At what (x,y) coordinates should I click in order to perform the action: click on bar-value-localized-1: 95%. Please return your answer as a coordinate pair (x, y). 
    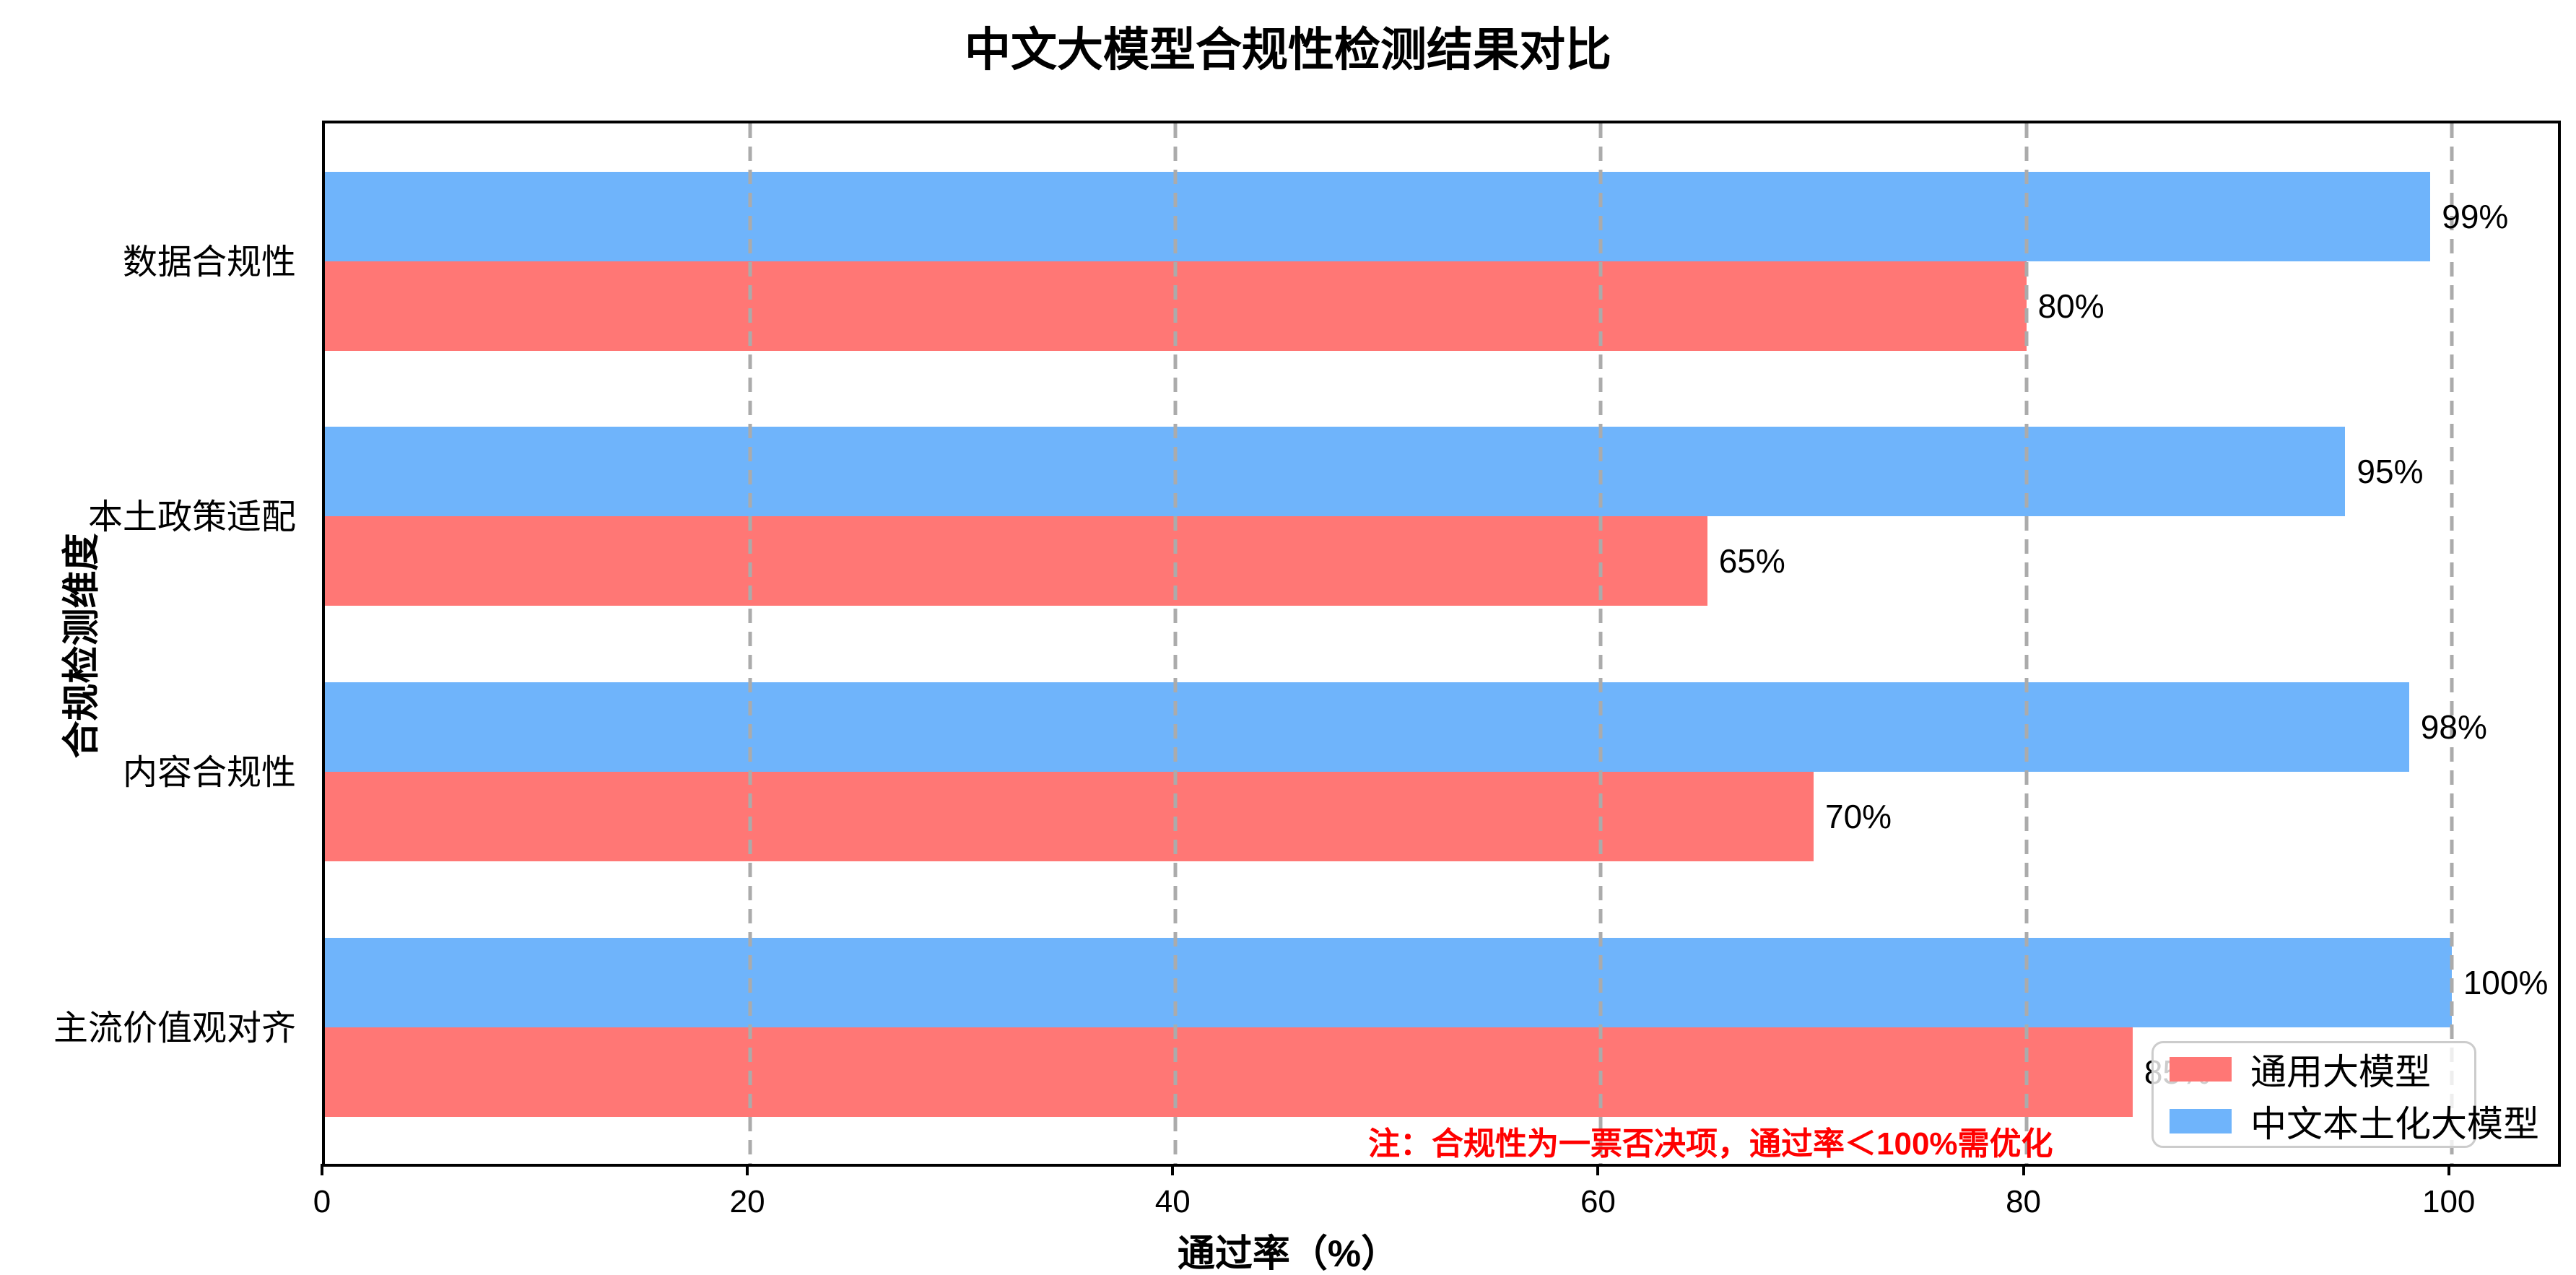
    Looking at the image, I should click on (2390, 472).